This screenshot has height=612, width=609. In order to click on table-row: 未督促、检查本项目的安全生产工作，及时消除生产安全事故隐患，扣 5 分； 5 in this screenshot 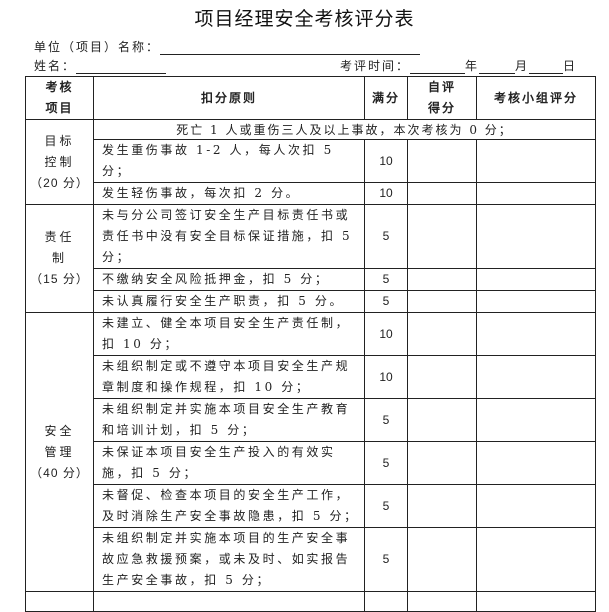, I will do `click(311, 506)`.